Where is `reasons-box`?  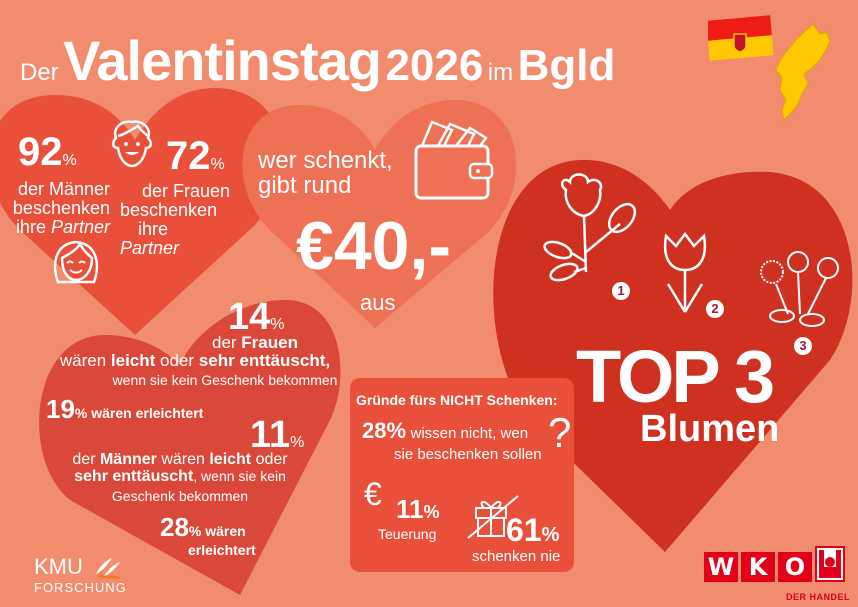 reasons-box is located at coordinates (462, 475).